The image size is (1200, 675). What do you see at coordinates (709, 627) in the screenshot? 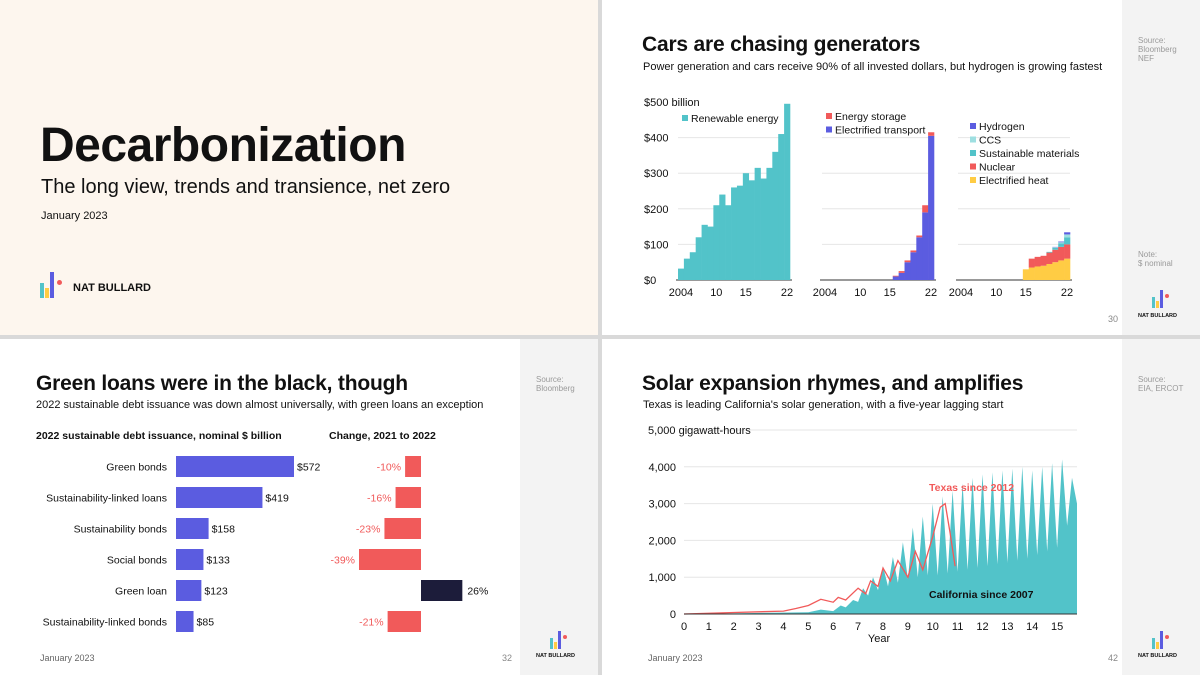
I see `x-tick-label: 1` at bounding box center [709, 627].